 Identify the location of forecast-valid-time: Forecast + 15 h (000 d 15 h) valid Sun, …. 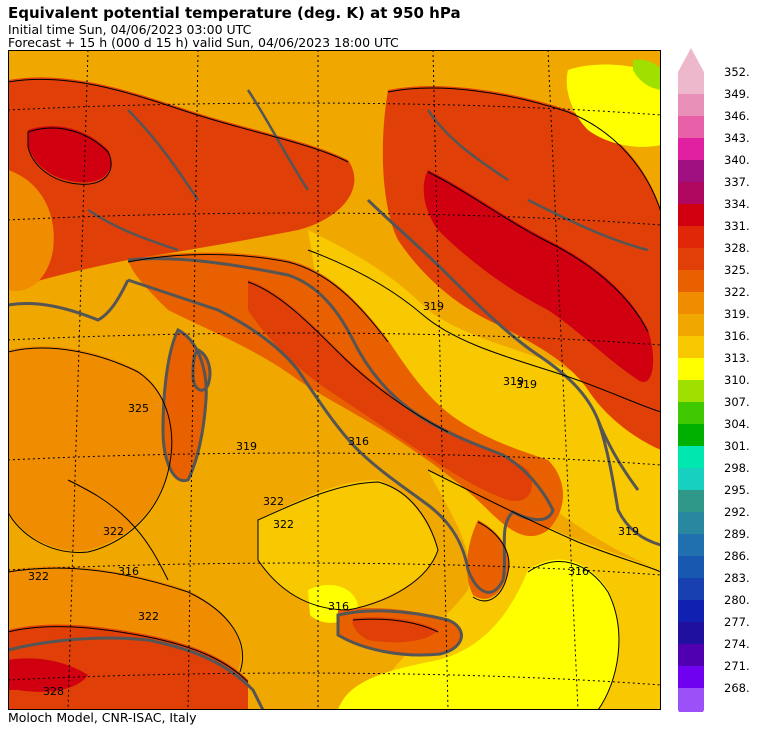
(203, 42).